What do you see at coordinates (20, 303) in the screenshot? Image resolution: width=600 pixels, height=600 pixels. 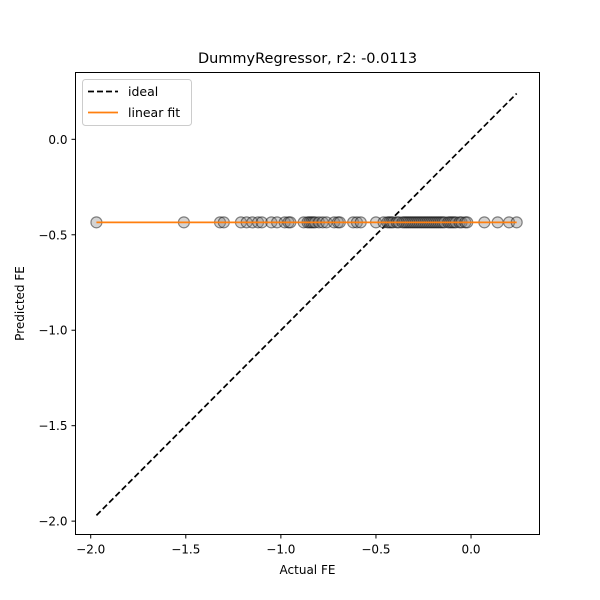 I see `y-axis-label: Predicted FE` at bounding box center [20, 303].